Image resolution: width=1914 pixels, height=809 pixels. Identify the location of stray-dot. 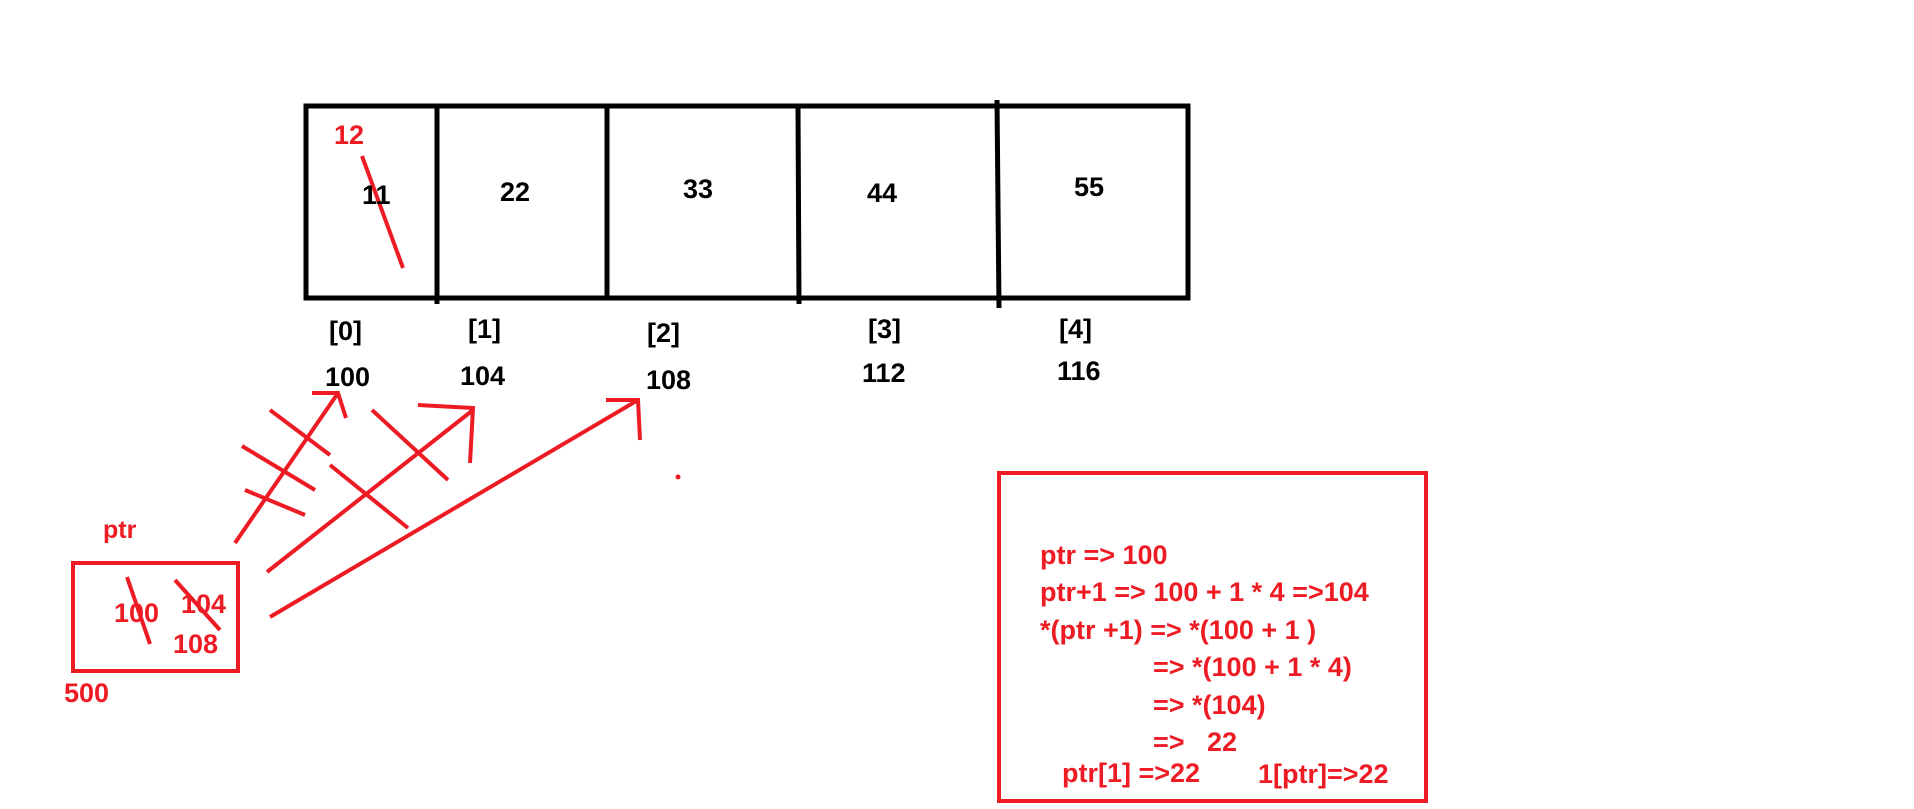
(678, 477).